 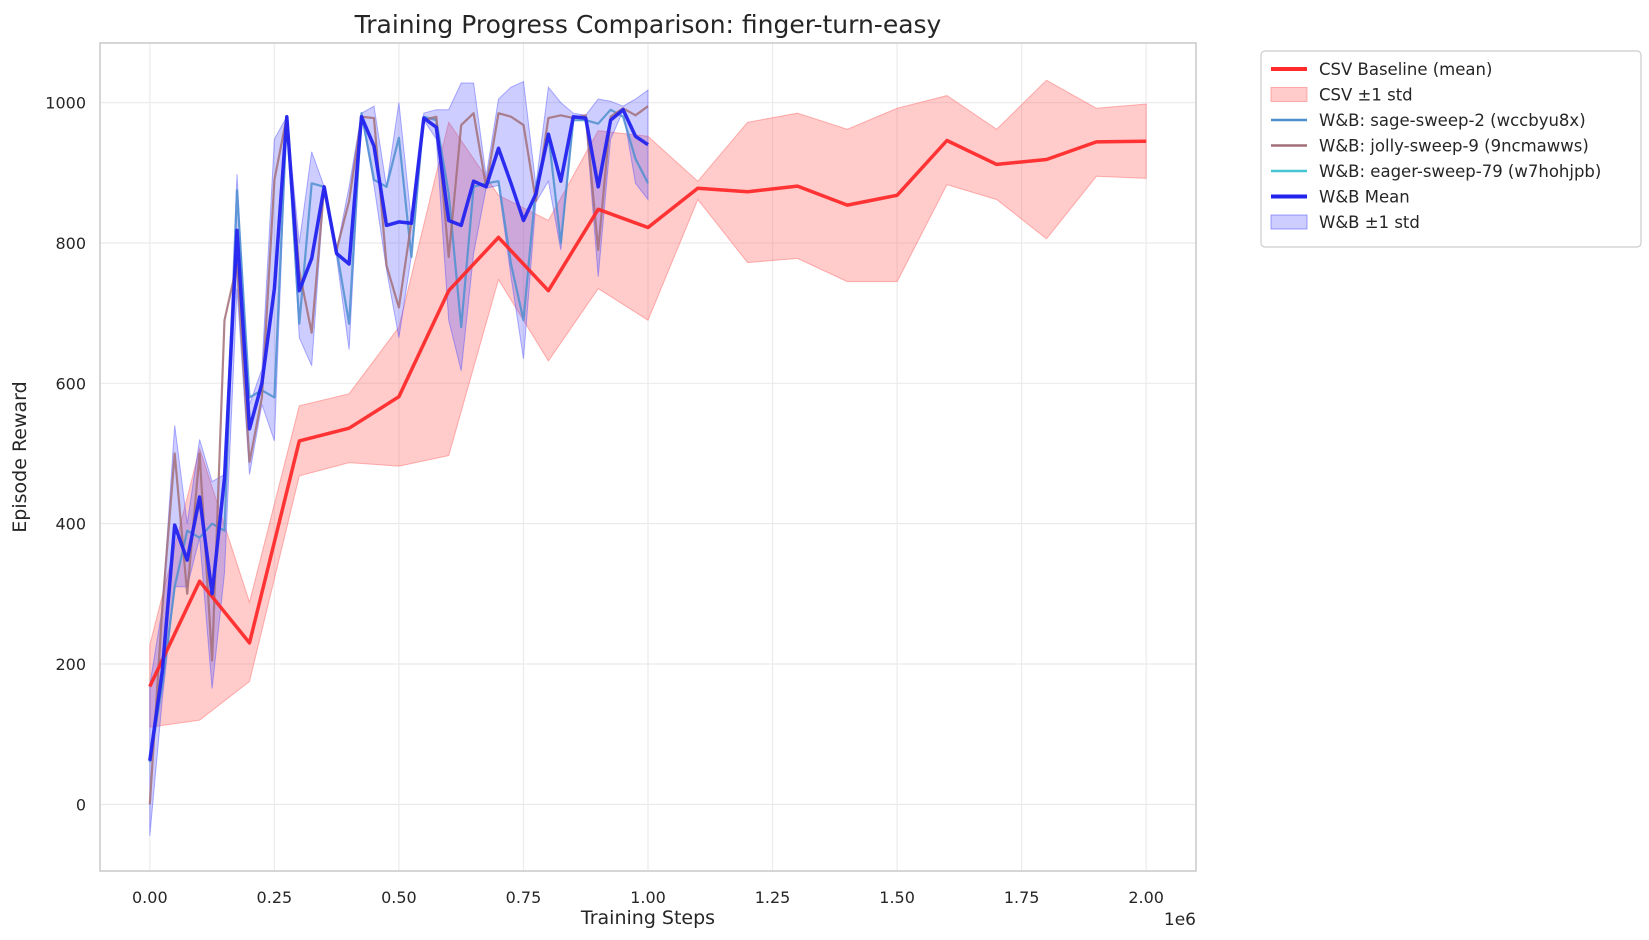 What do you see at coordinates (70, 524) in the screenshot?
I see `y-tick-label: 400` at bounding box center [70, 524].